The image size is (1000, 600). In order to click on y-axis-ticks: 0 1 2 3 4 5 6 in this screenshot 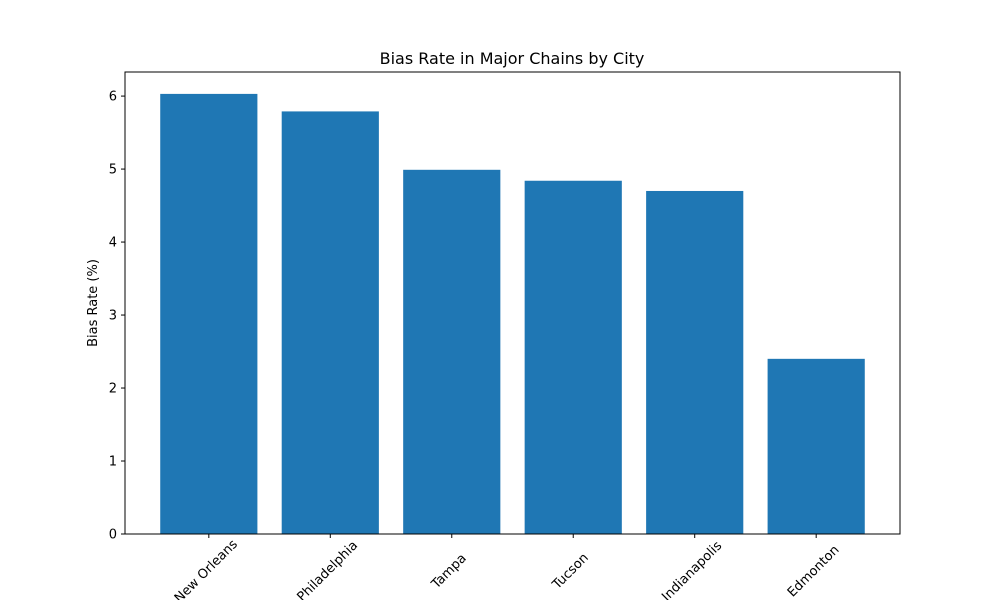, I will do `click(117, 316)`.